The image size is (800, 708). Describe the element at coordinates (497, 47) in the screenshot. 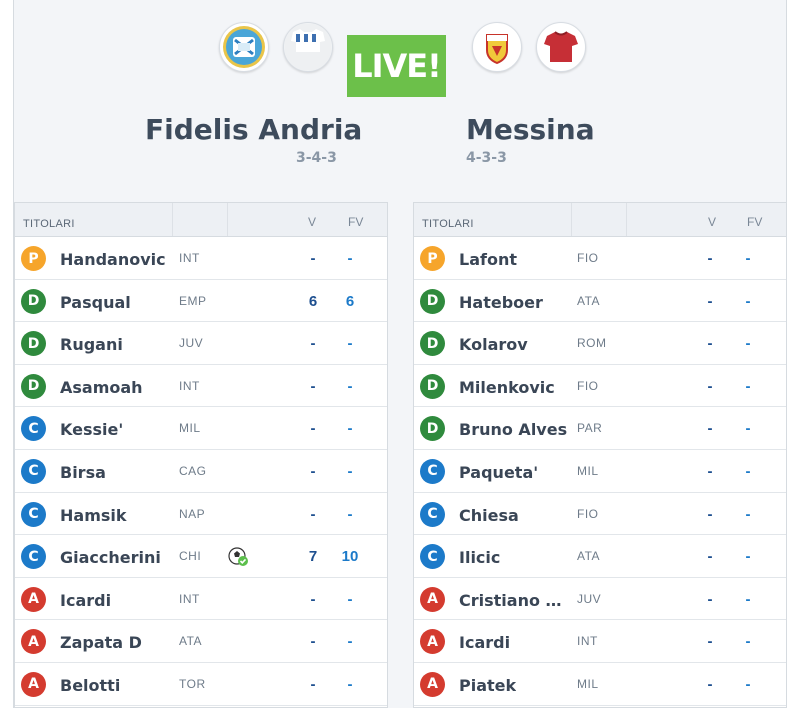

I see `messina-crest-icon` at that location.